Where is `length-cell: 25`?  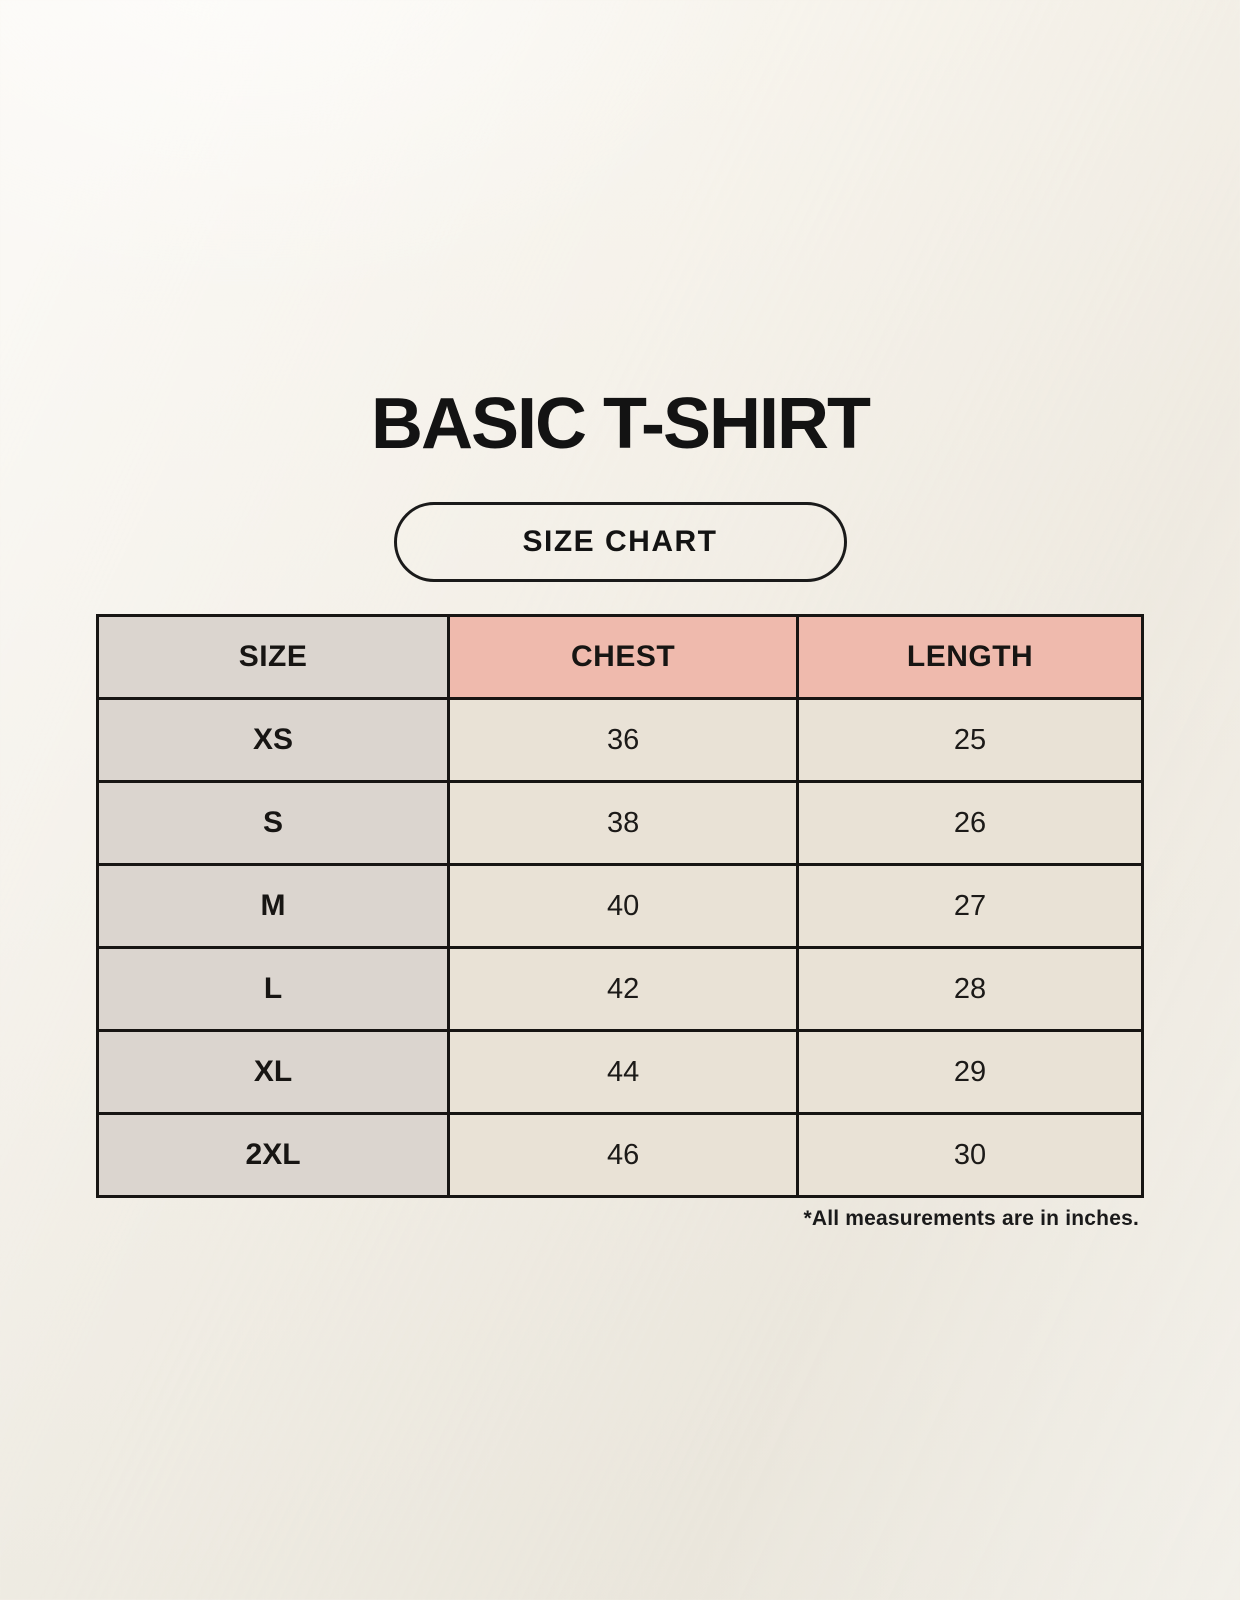 length-cell: 25 is located at coordinates (970, 740).